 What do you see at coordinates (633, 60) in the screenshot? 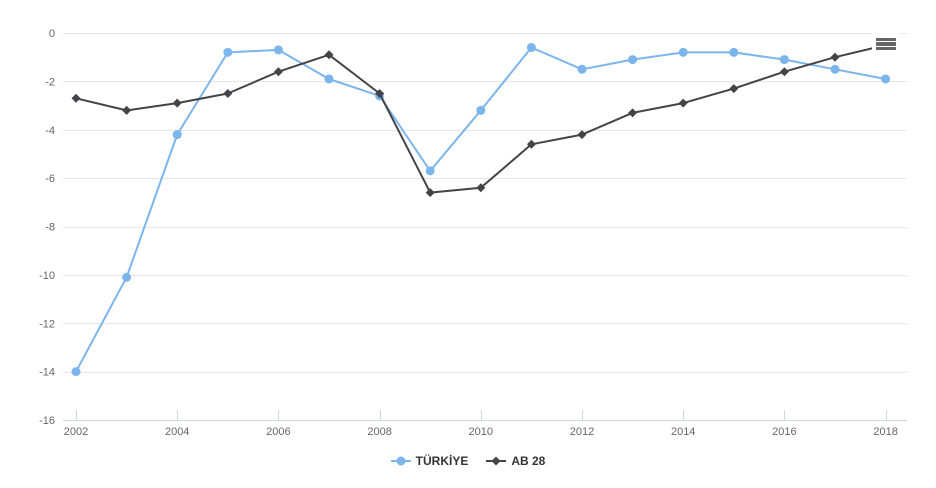
I see `data-point-turkiye-2013` at bounding box center [633, 60].